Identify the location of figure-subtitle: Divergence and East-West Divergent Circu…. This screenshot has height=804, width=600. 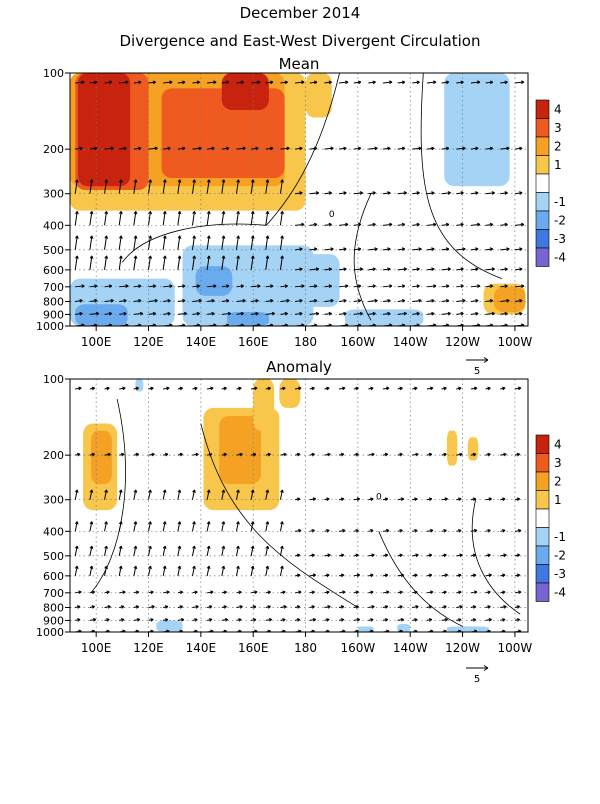
(300, 41).